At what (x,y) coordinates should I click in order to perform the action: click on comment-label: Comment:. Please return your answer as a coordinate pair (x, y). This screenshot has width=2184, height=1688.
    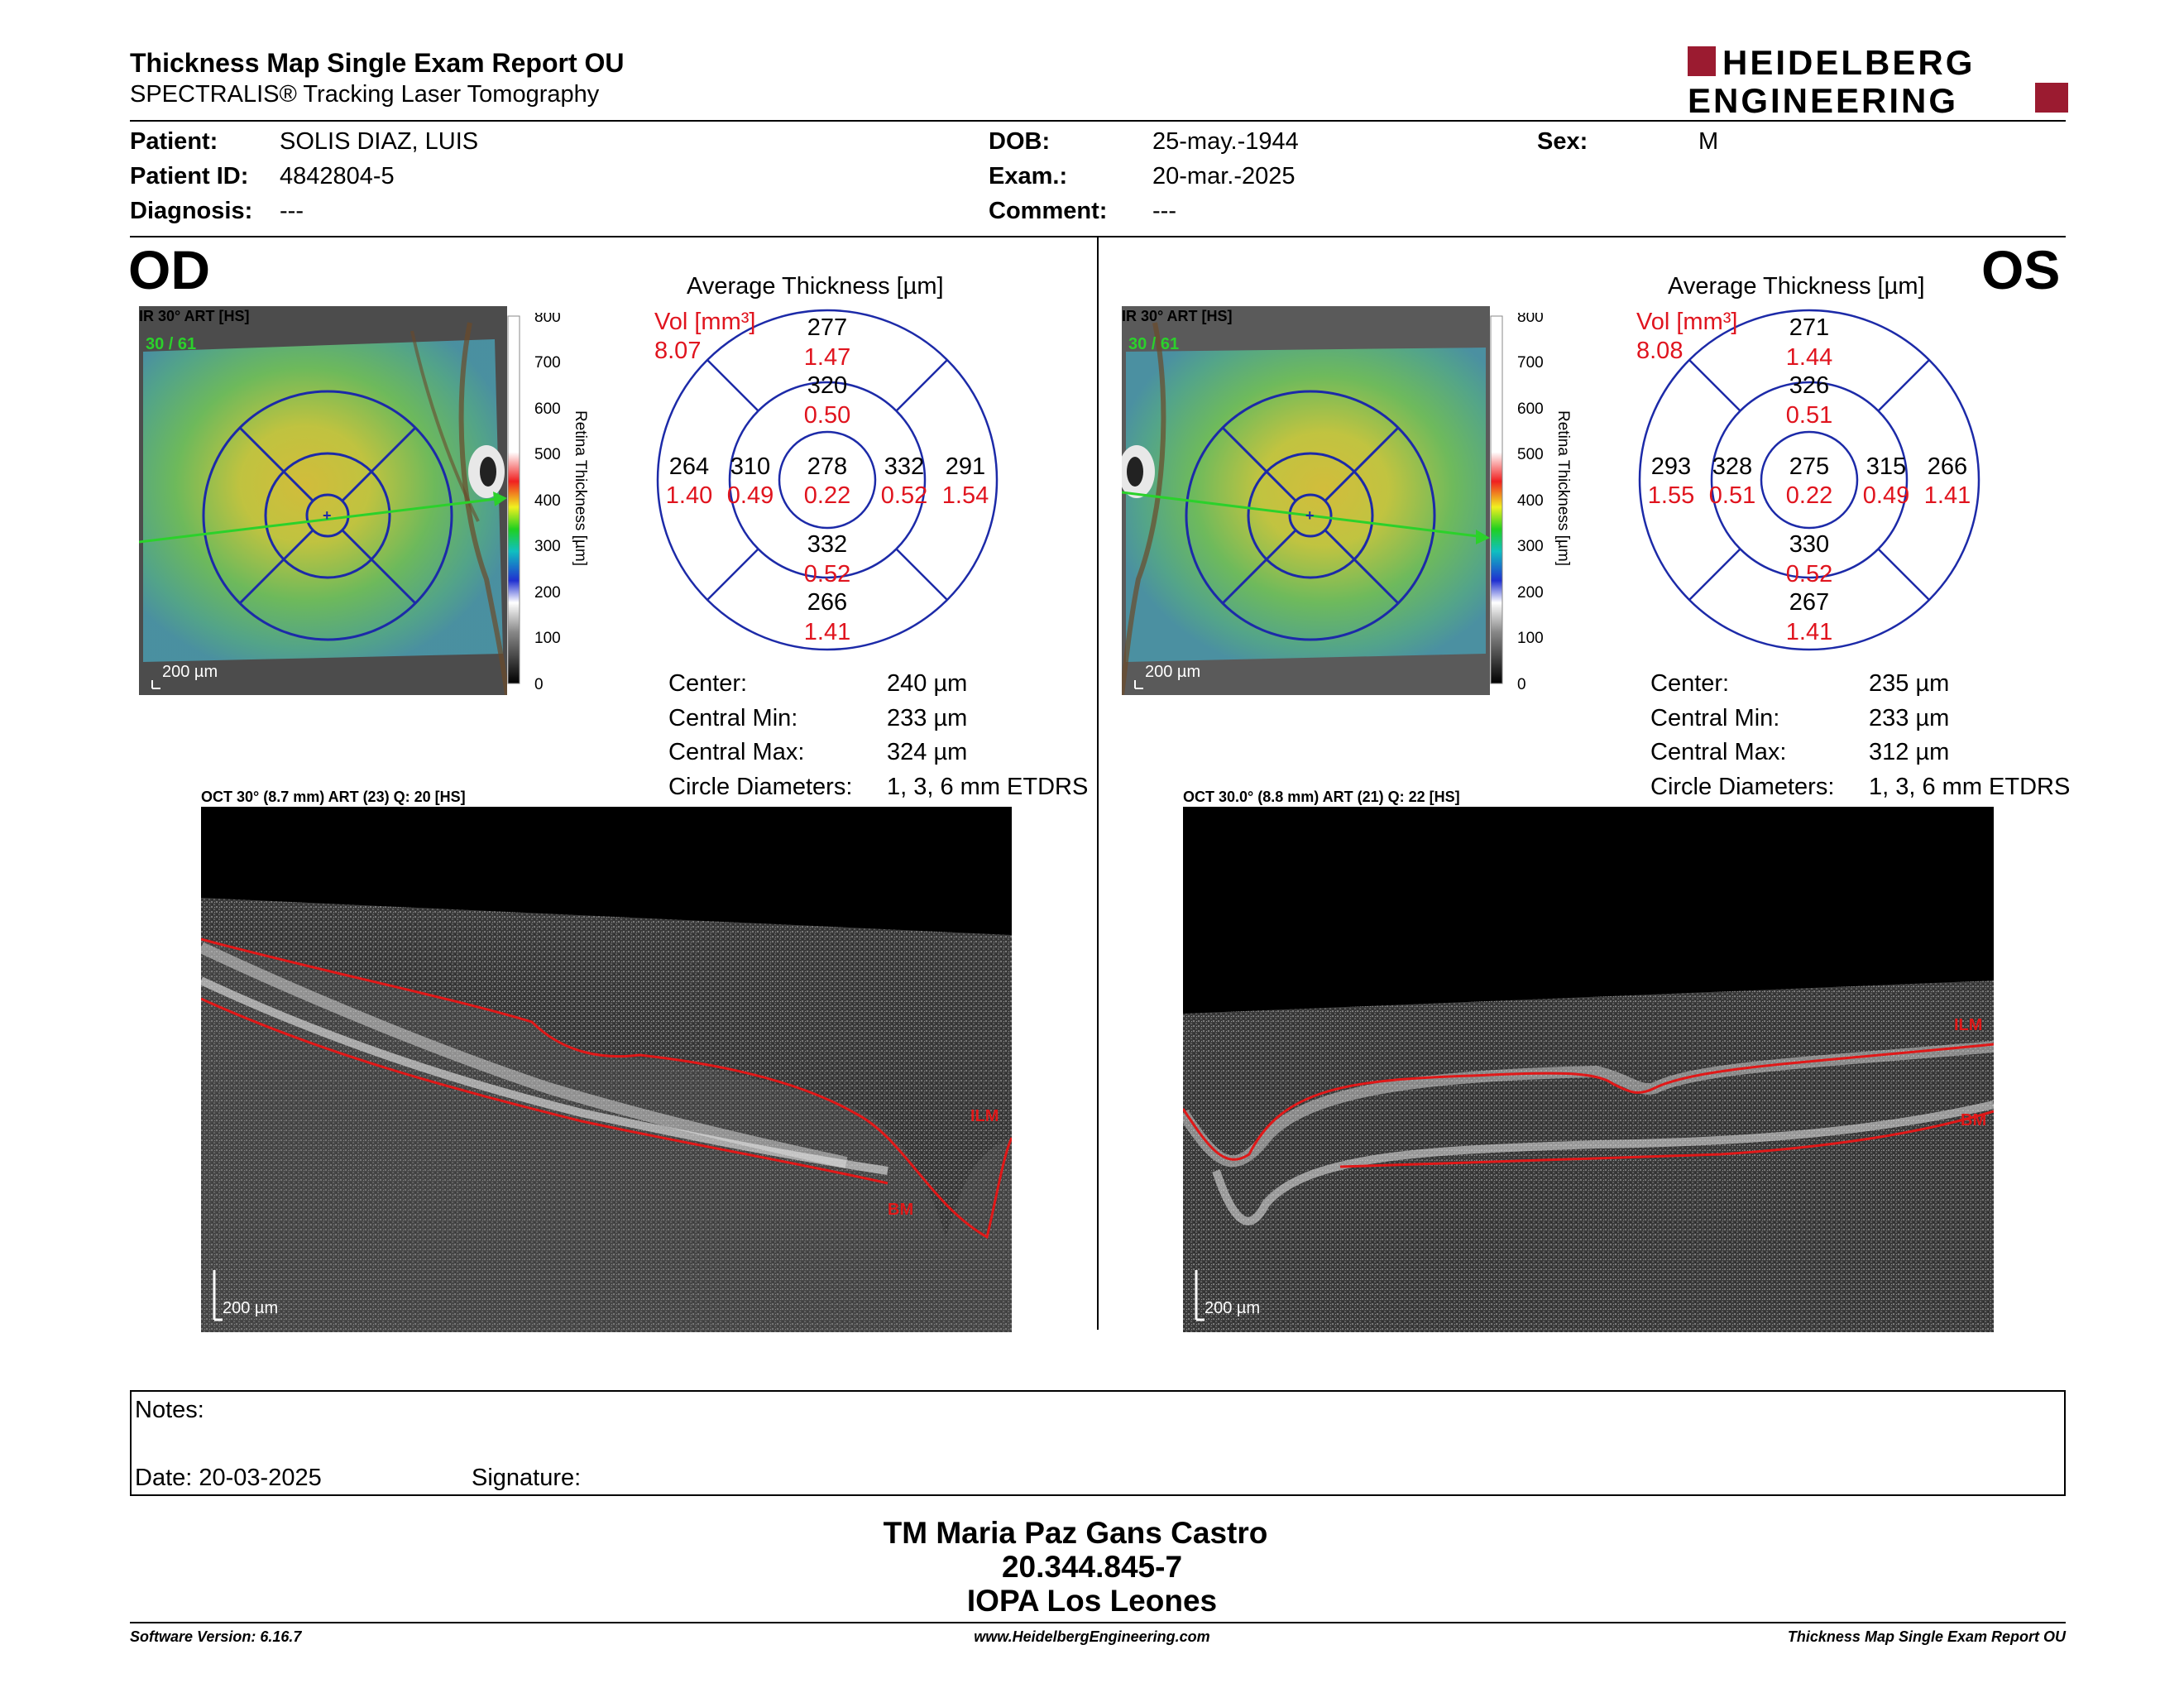
    Looking at the image, I should click on (1048, 211).